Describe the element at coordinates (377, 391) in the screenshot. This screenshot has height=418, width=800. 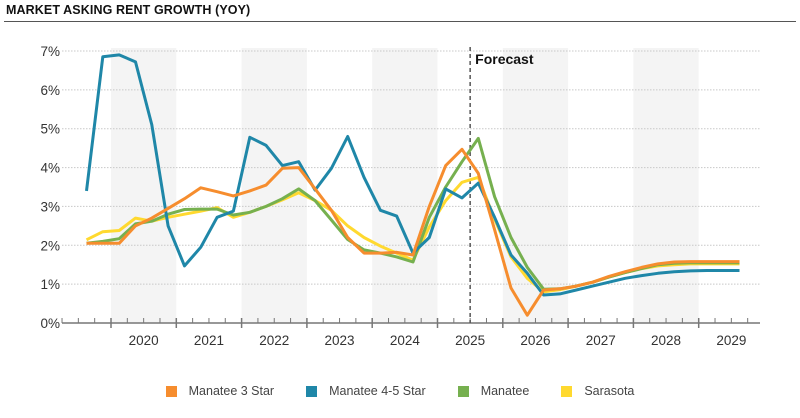
I see `legend-label: Manatee 4-5 Star` at that location.